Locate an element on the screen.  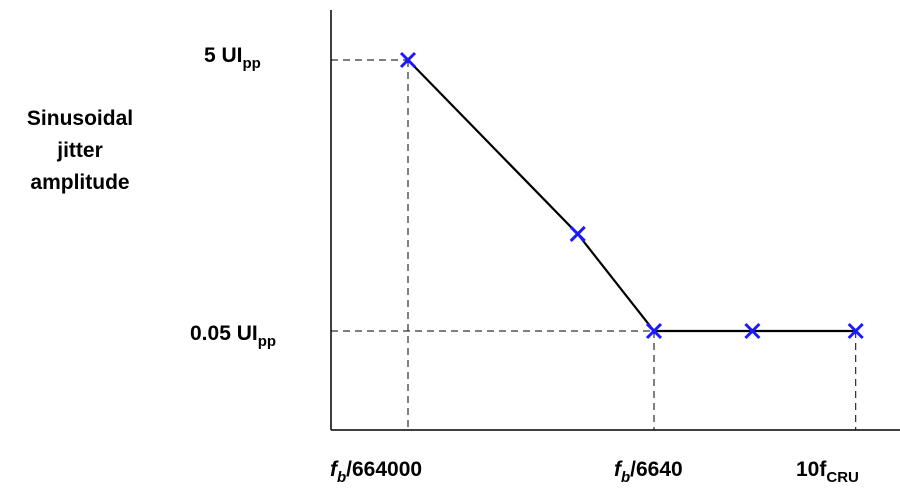
y-tick-label-5: 5 UIpp is located at coordinates (232, 58).